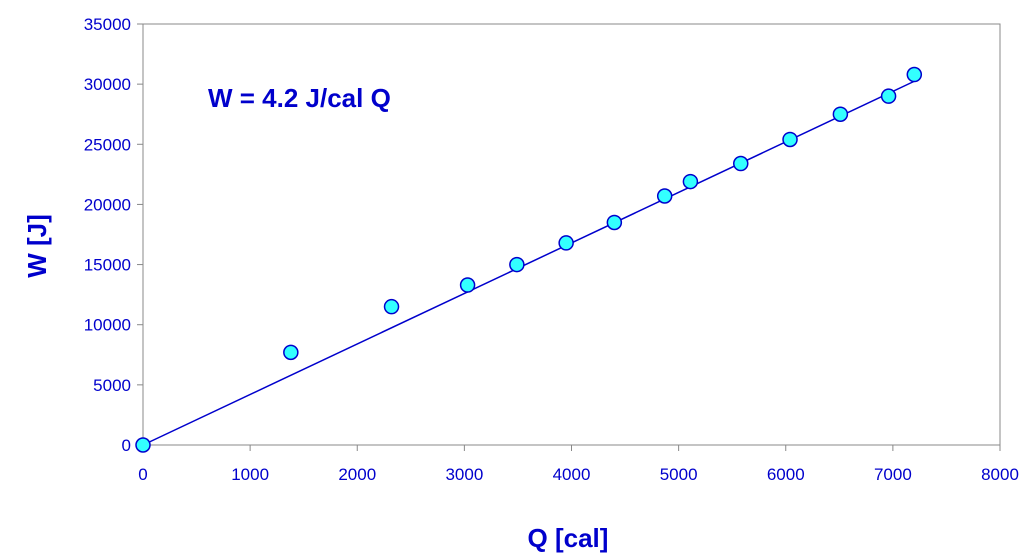  Describe the element at coordinates (107, 144) in the screenshot. I see `y-tick-label: 25000` at that location.